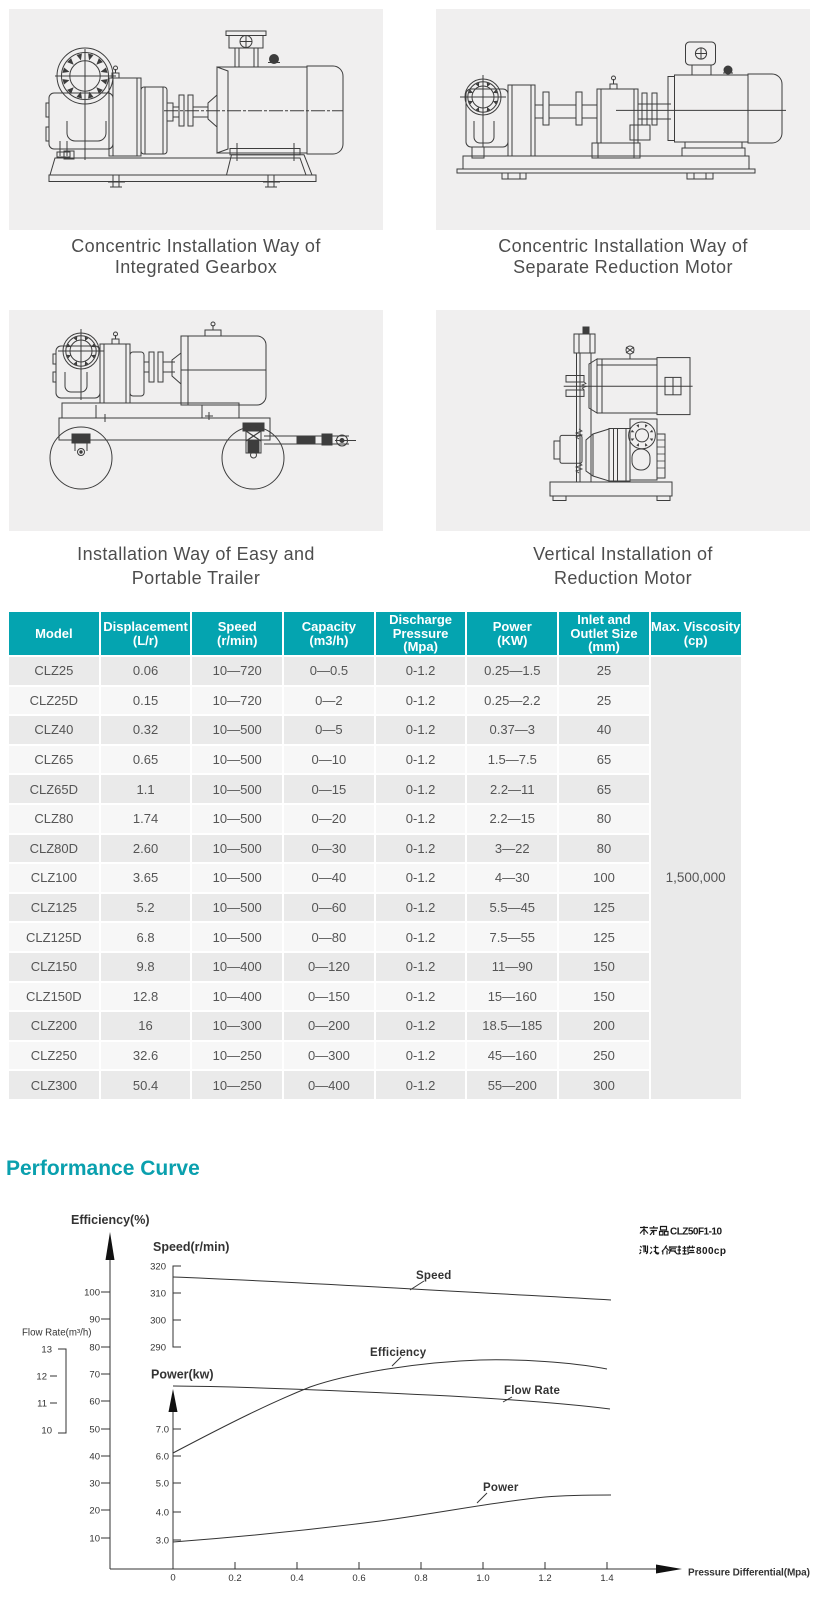  Describe the element at coordinates (94, 1430) in the screenshot. I see `svg-text: 50` at that location.